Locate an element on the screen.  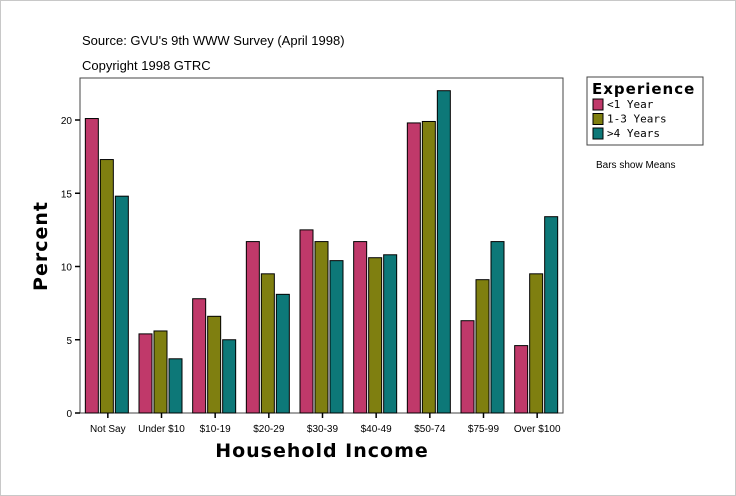
x-tick-label: $50-74 is located at coordinates (430, 429).